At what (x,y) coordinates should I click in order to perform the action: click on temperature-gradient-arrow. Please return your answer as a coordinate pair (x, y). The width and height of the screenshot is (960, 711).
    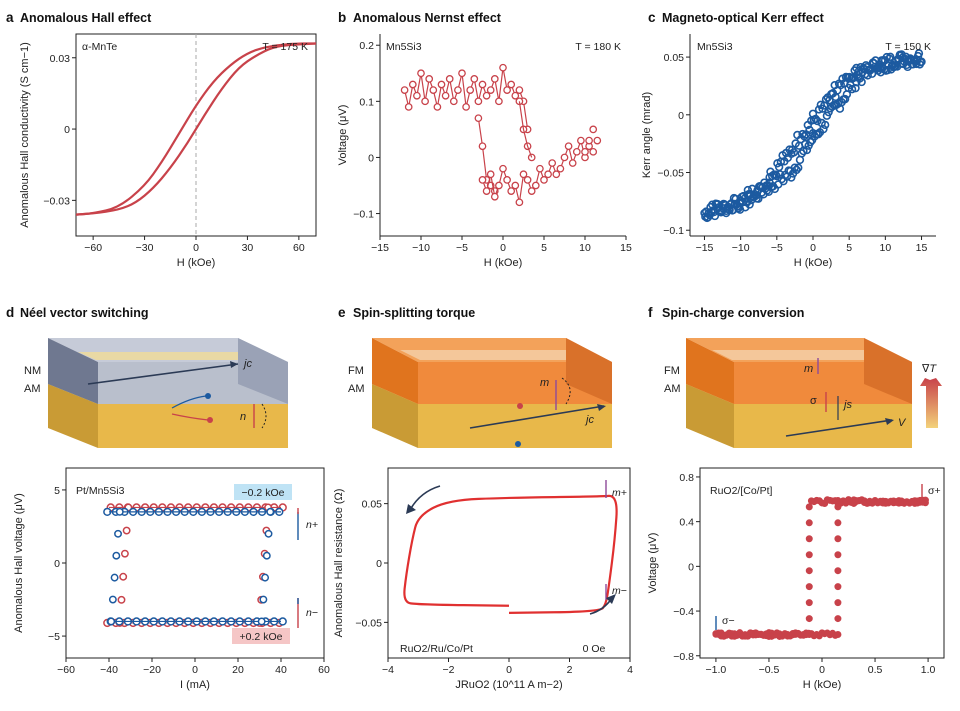
    Looking at the image, I should click on (931, 403).